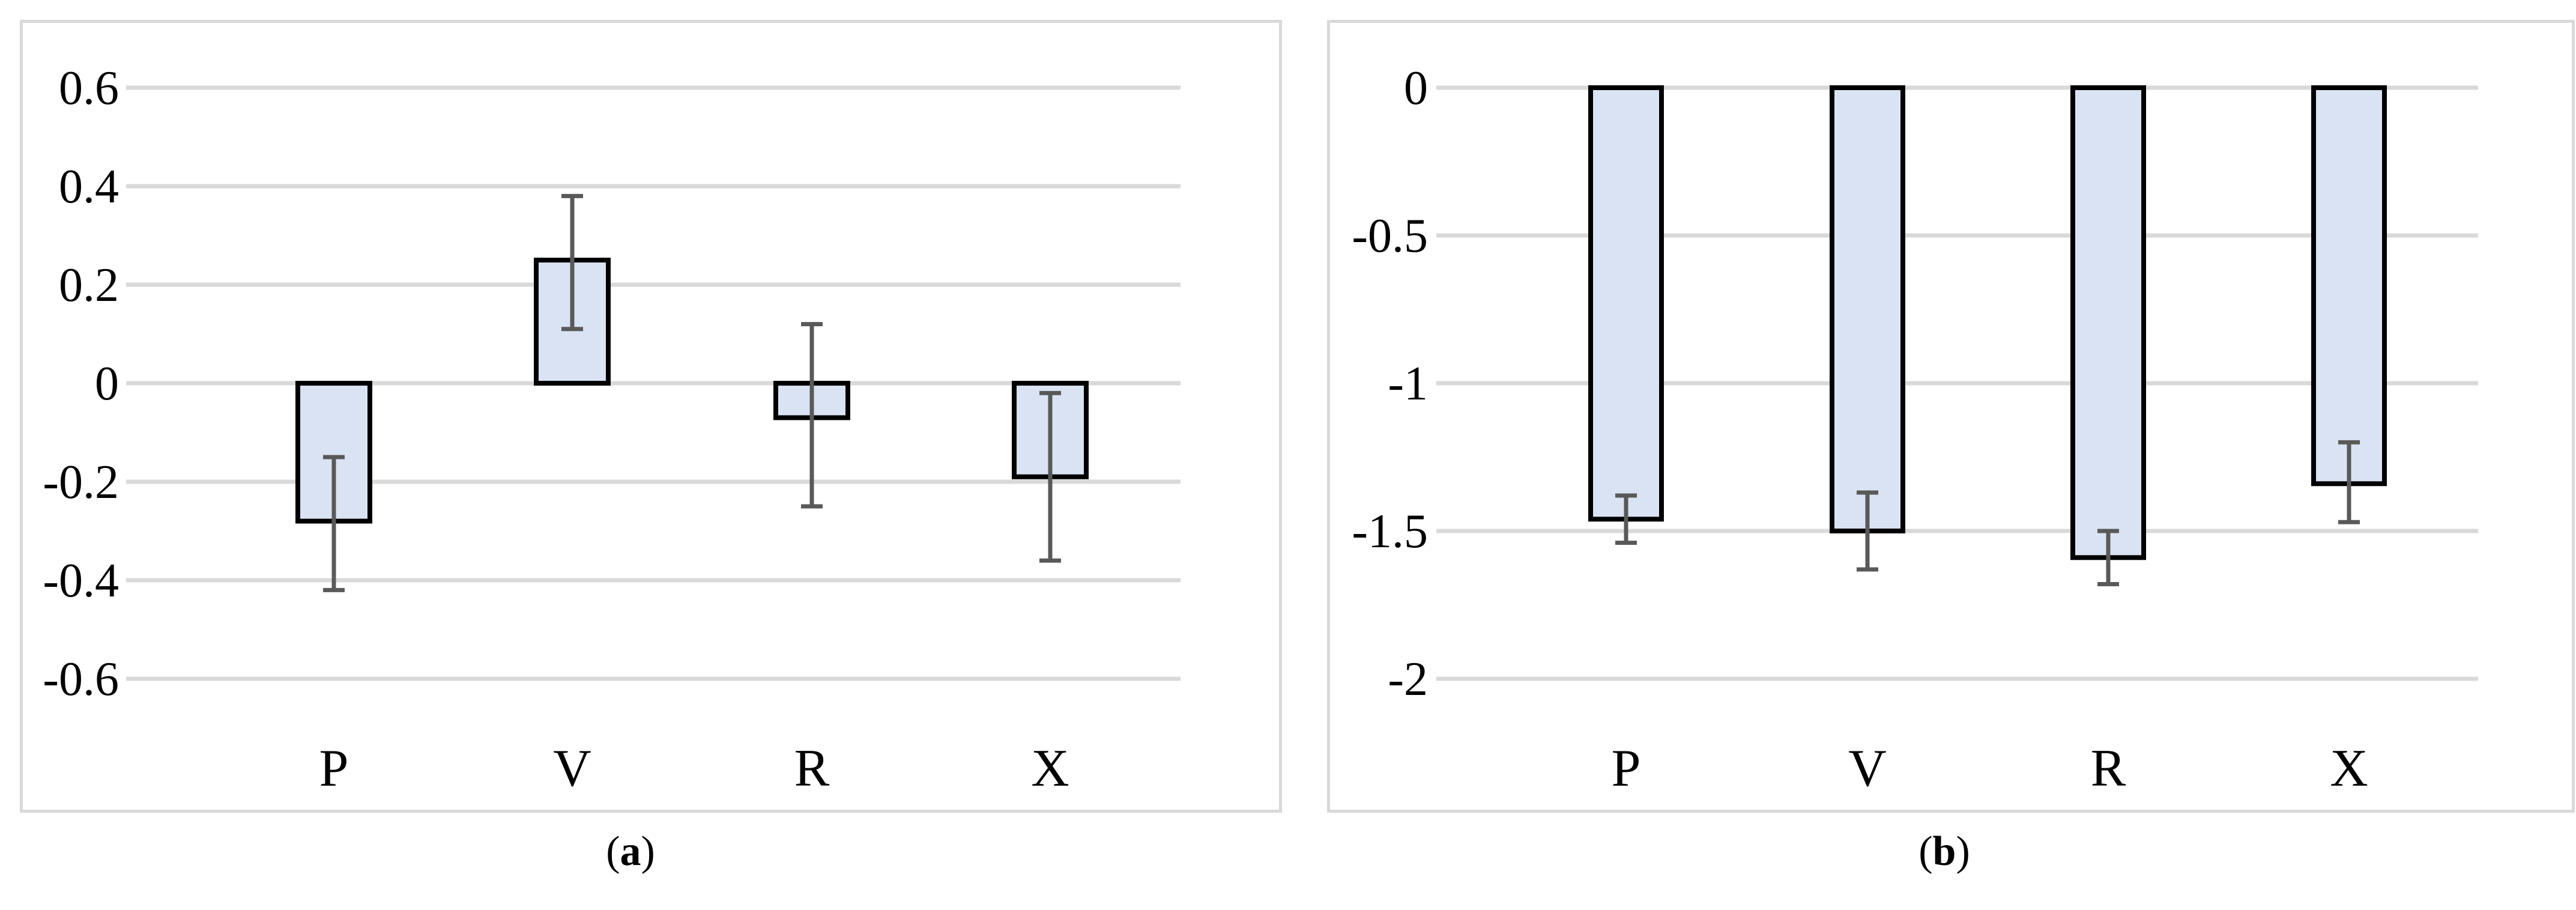 This screenshot has height=910, width=2576. I want to click on xtick-label-a-X: X, so click(1050, 769).